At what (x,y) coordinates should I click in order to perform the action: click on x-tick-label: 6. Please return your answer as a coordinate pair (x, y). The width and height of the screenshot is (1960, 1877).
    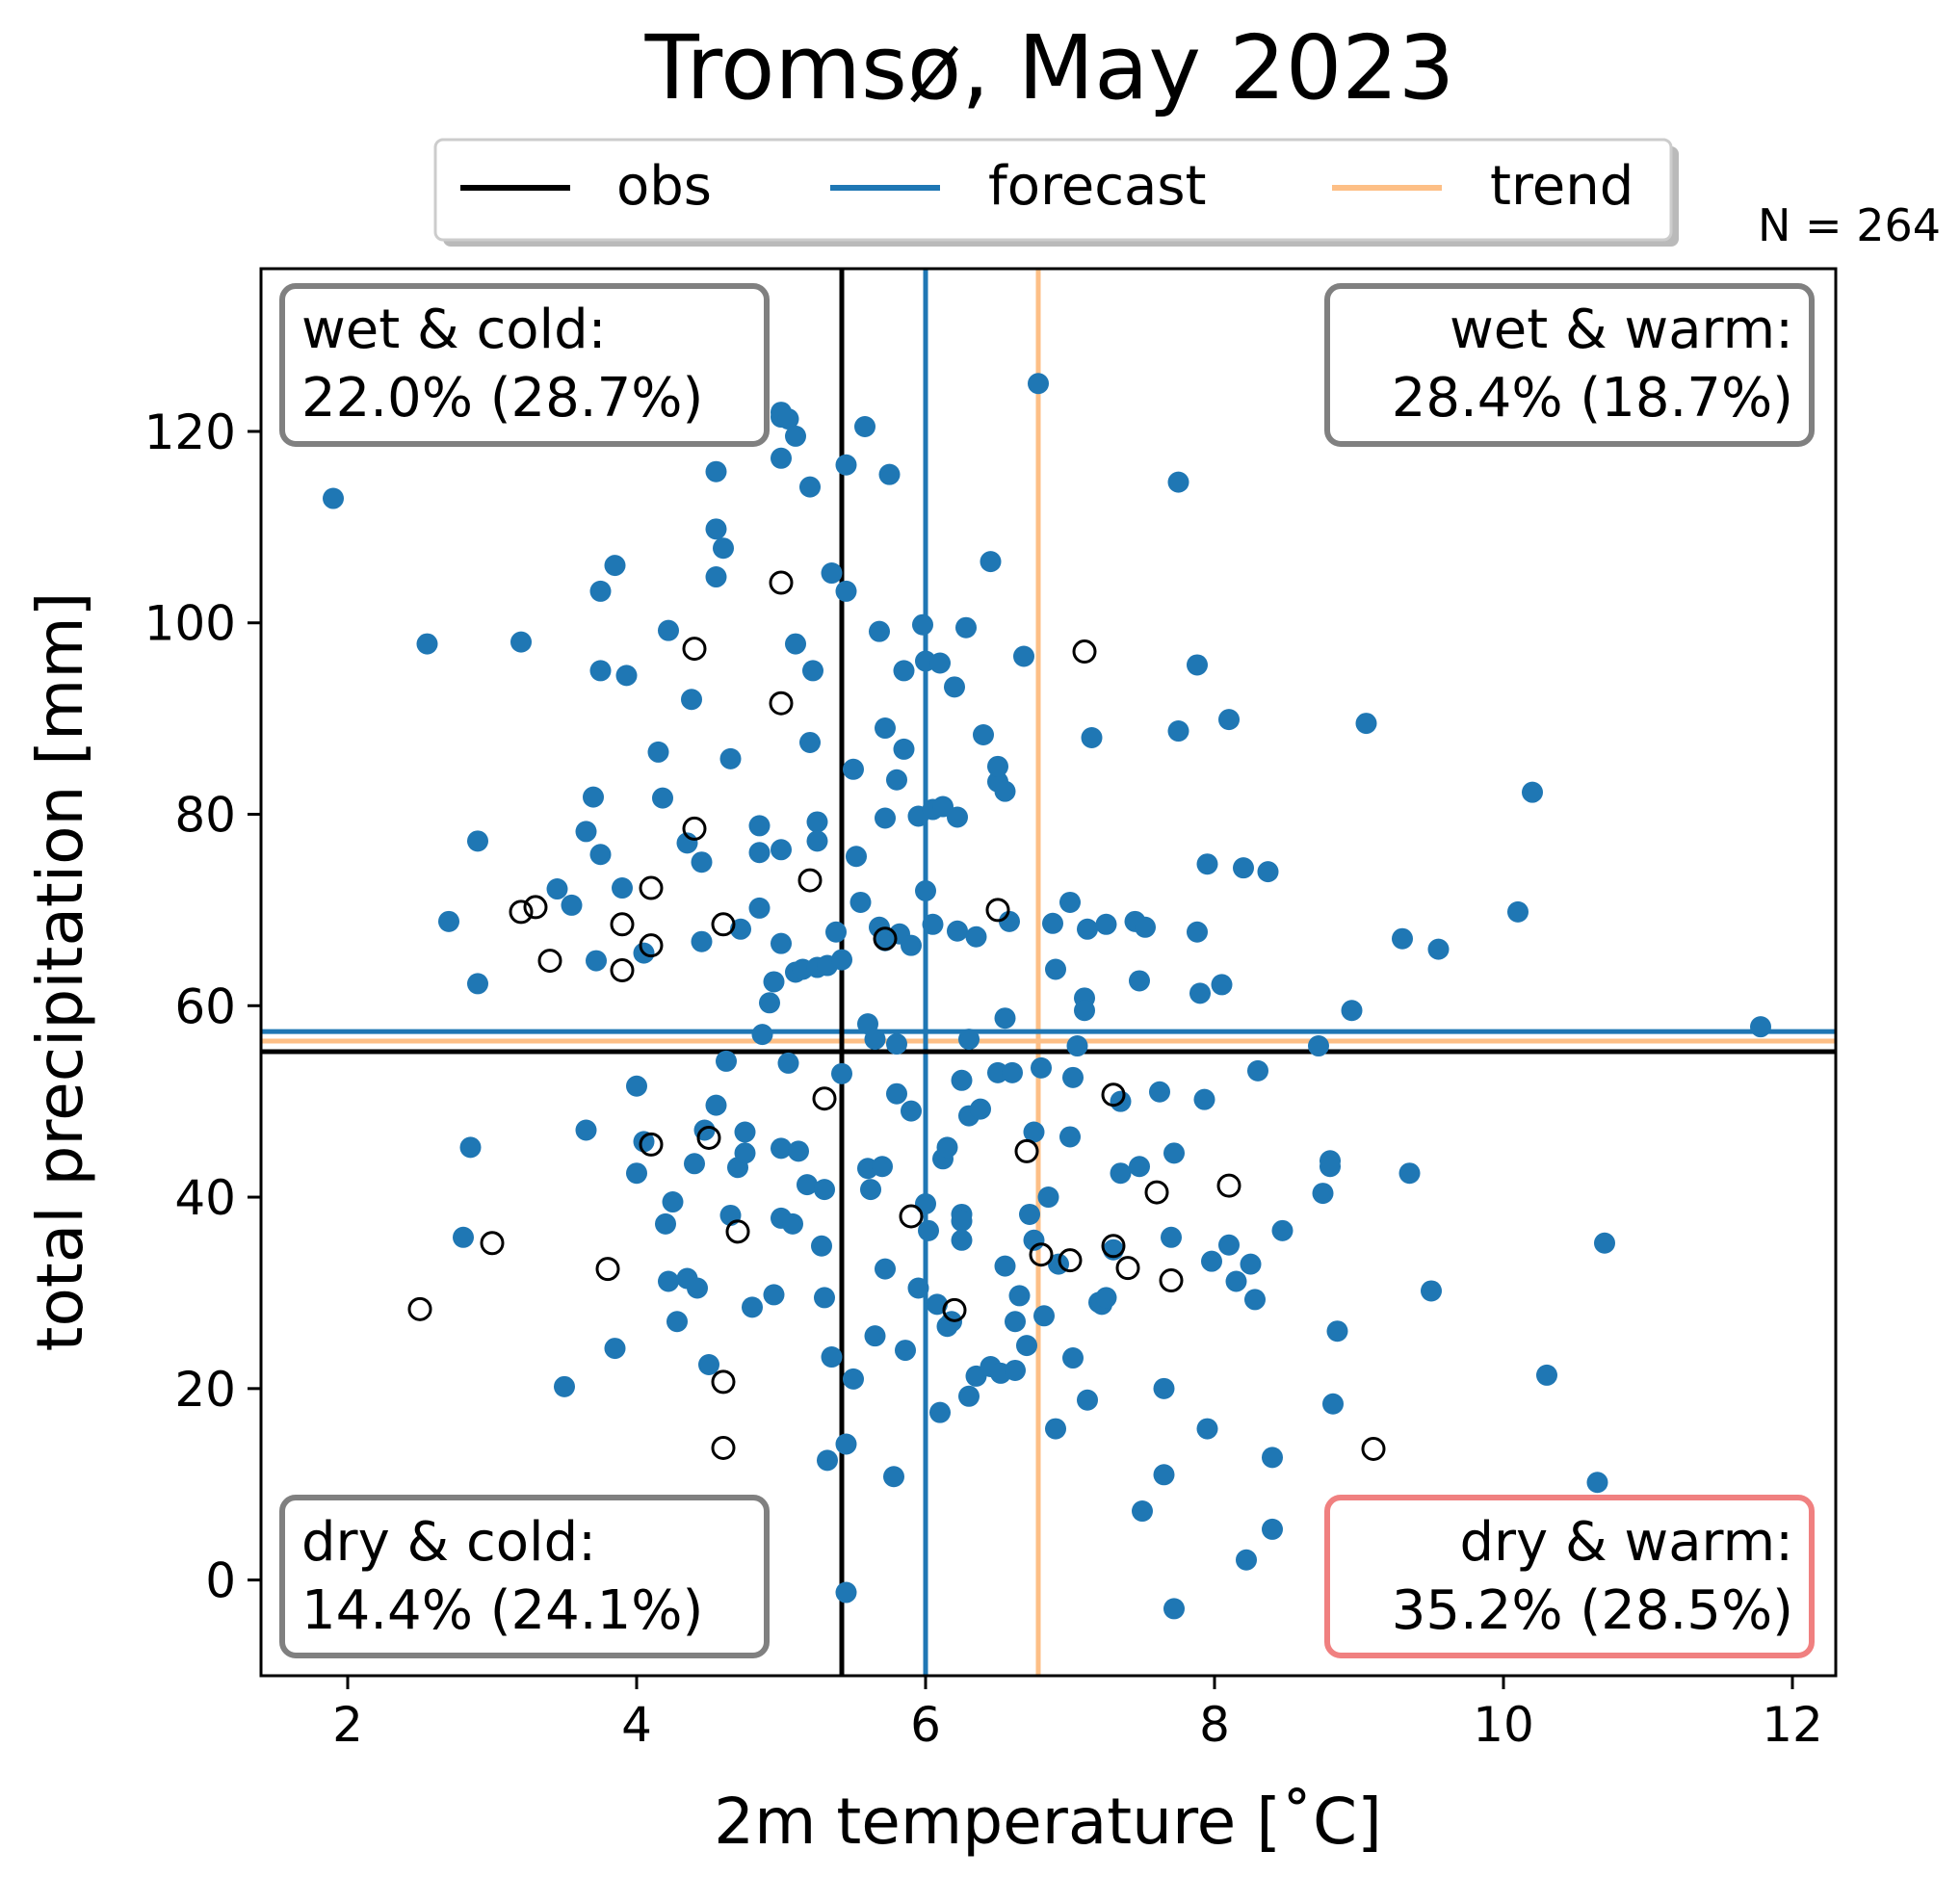
    Looking at the image, I should click on (925, 1725).